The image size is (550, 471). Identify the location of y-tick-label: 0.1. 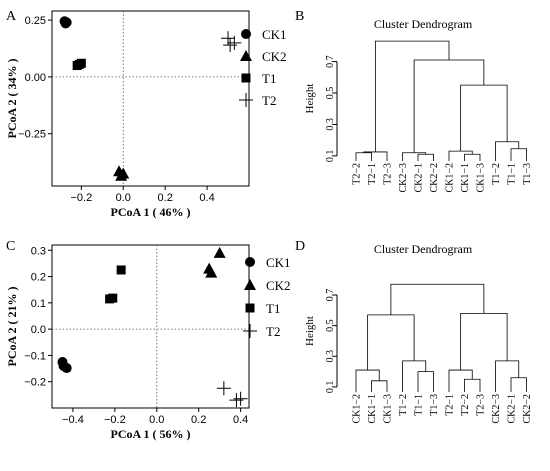
(38, 304).